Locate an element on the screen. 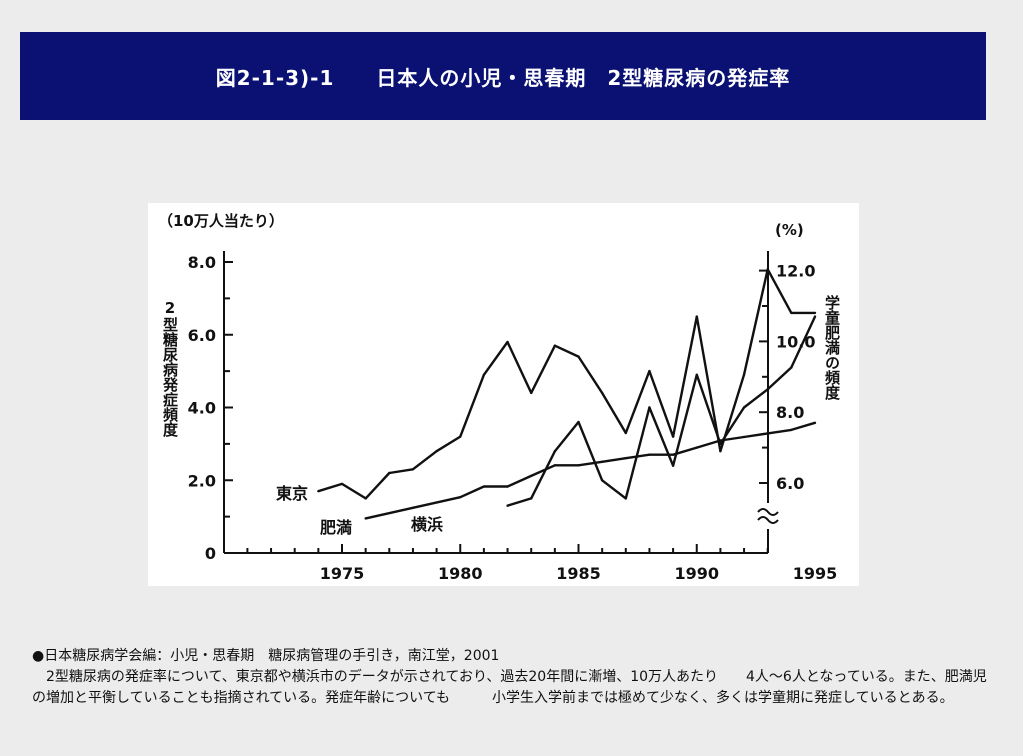 This screenshot has height=756, width=1023. y-axis-label: 2型糖尿病発症頻度 is located at coordinates (170, 368).